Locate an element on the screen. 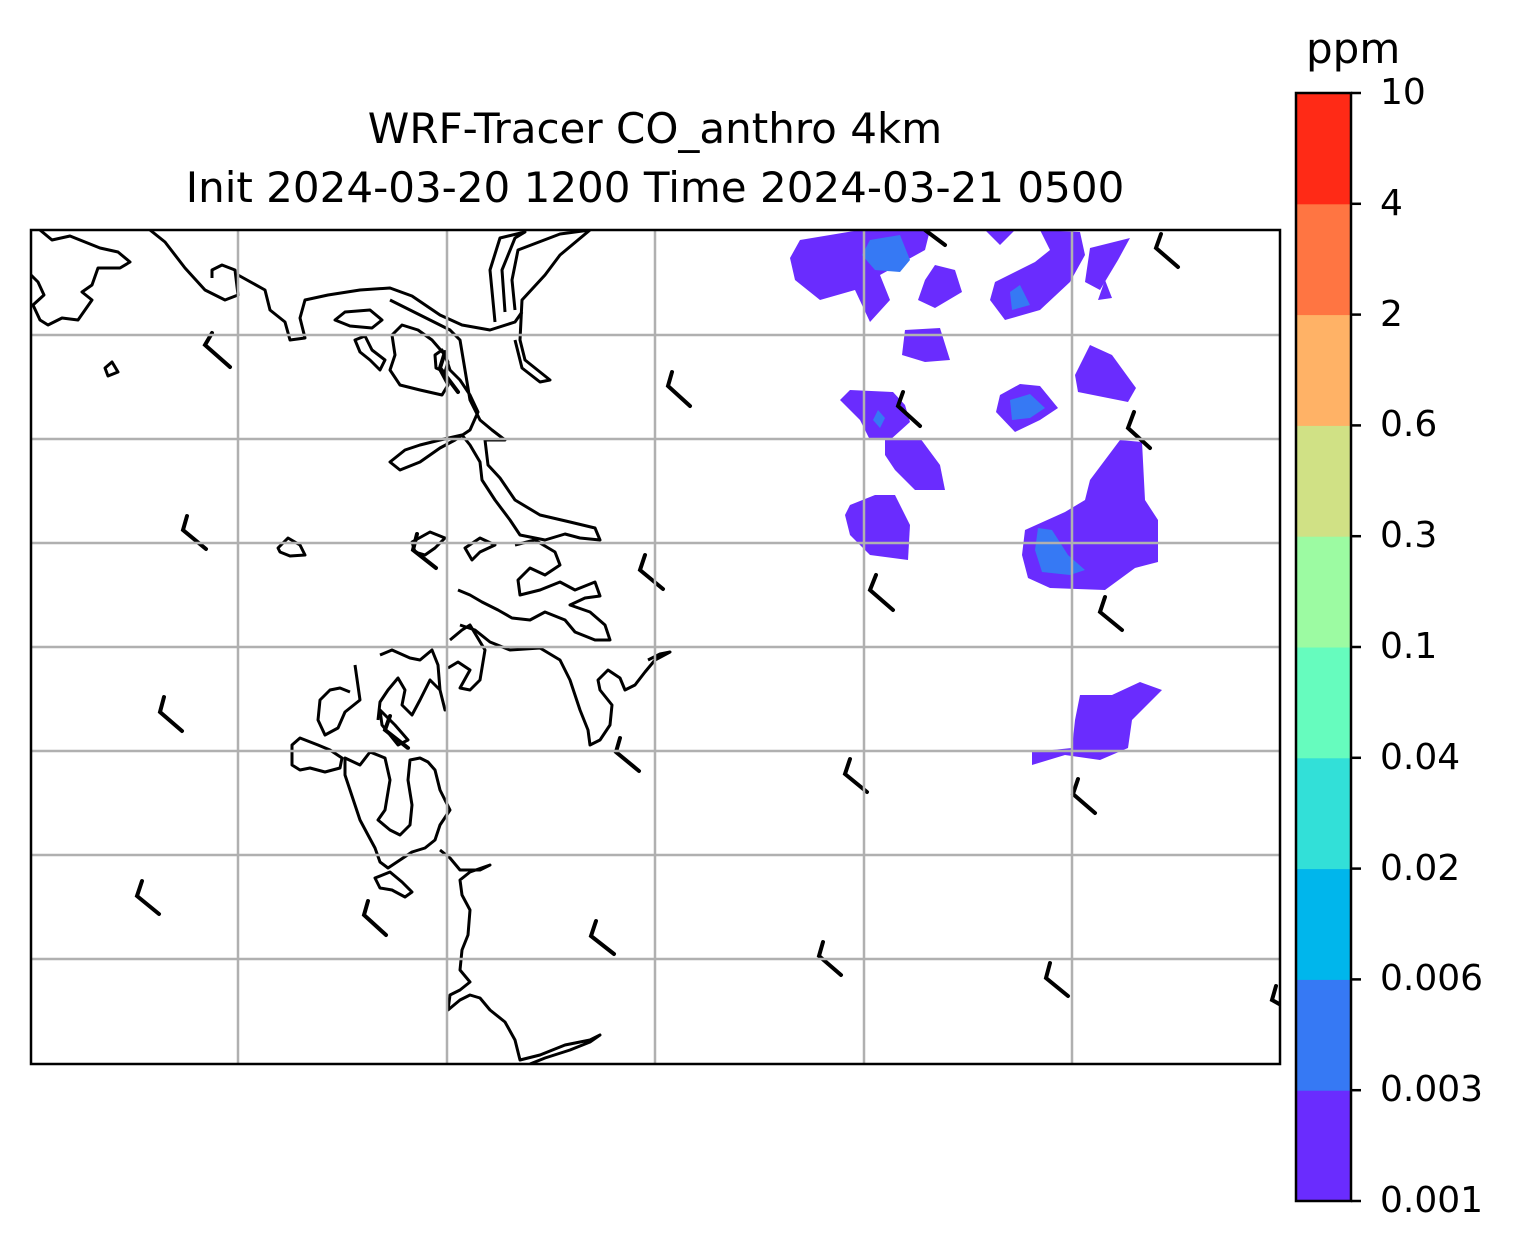 This screenshot has width=1528, height=1256. concentration-contours is located at coordinates (976, 497).